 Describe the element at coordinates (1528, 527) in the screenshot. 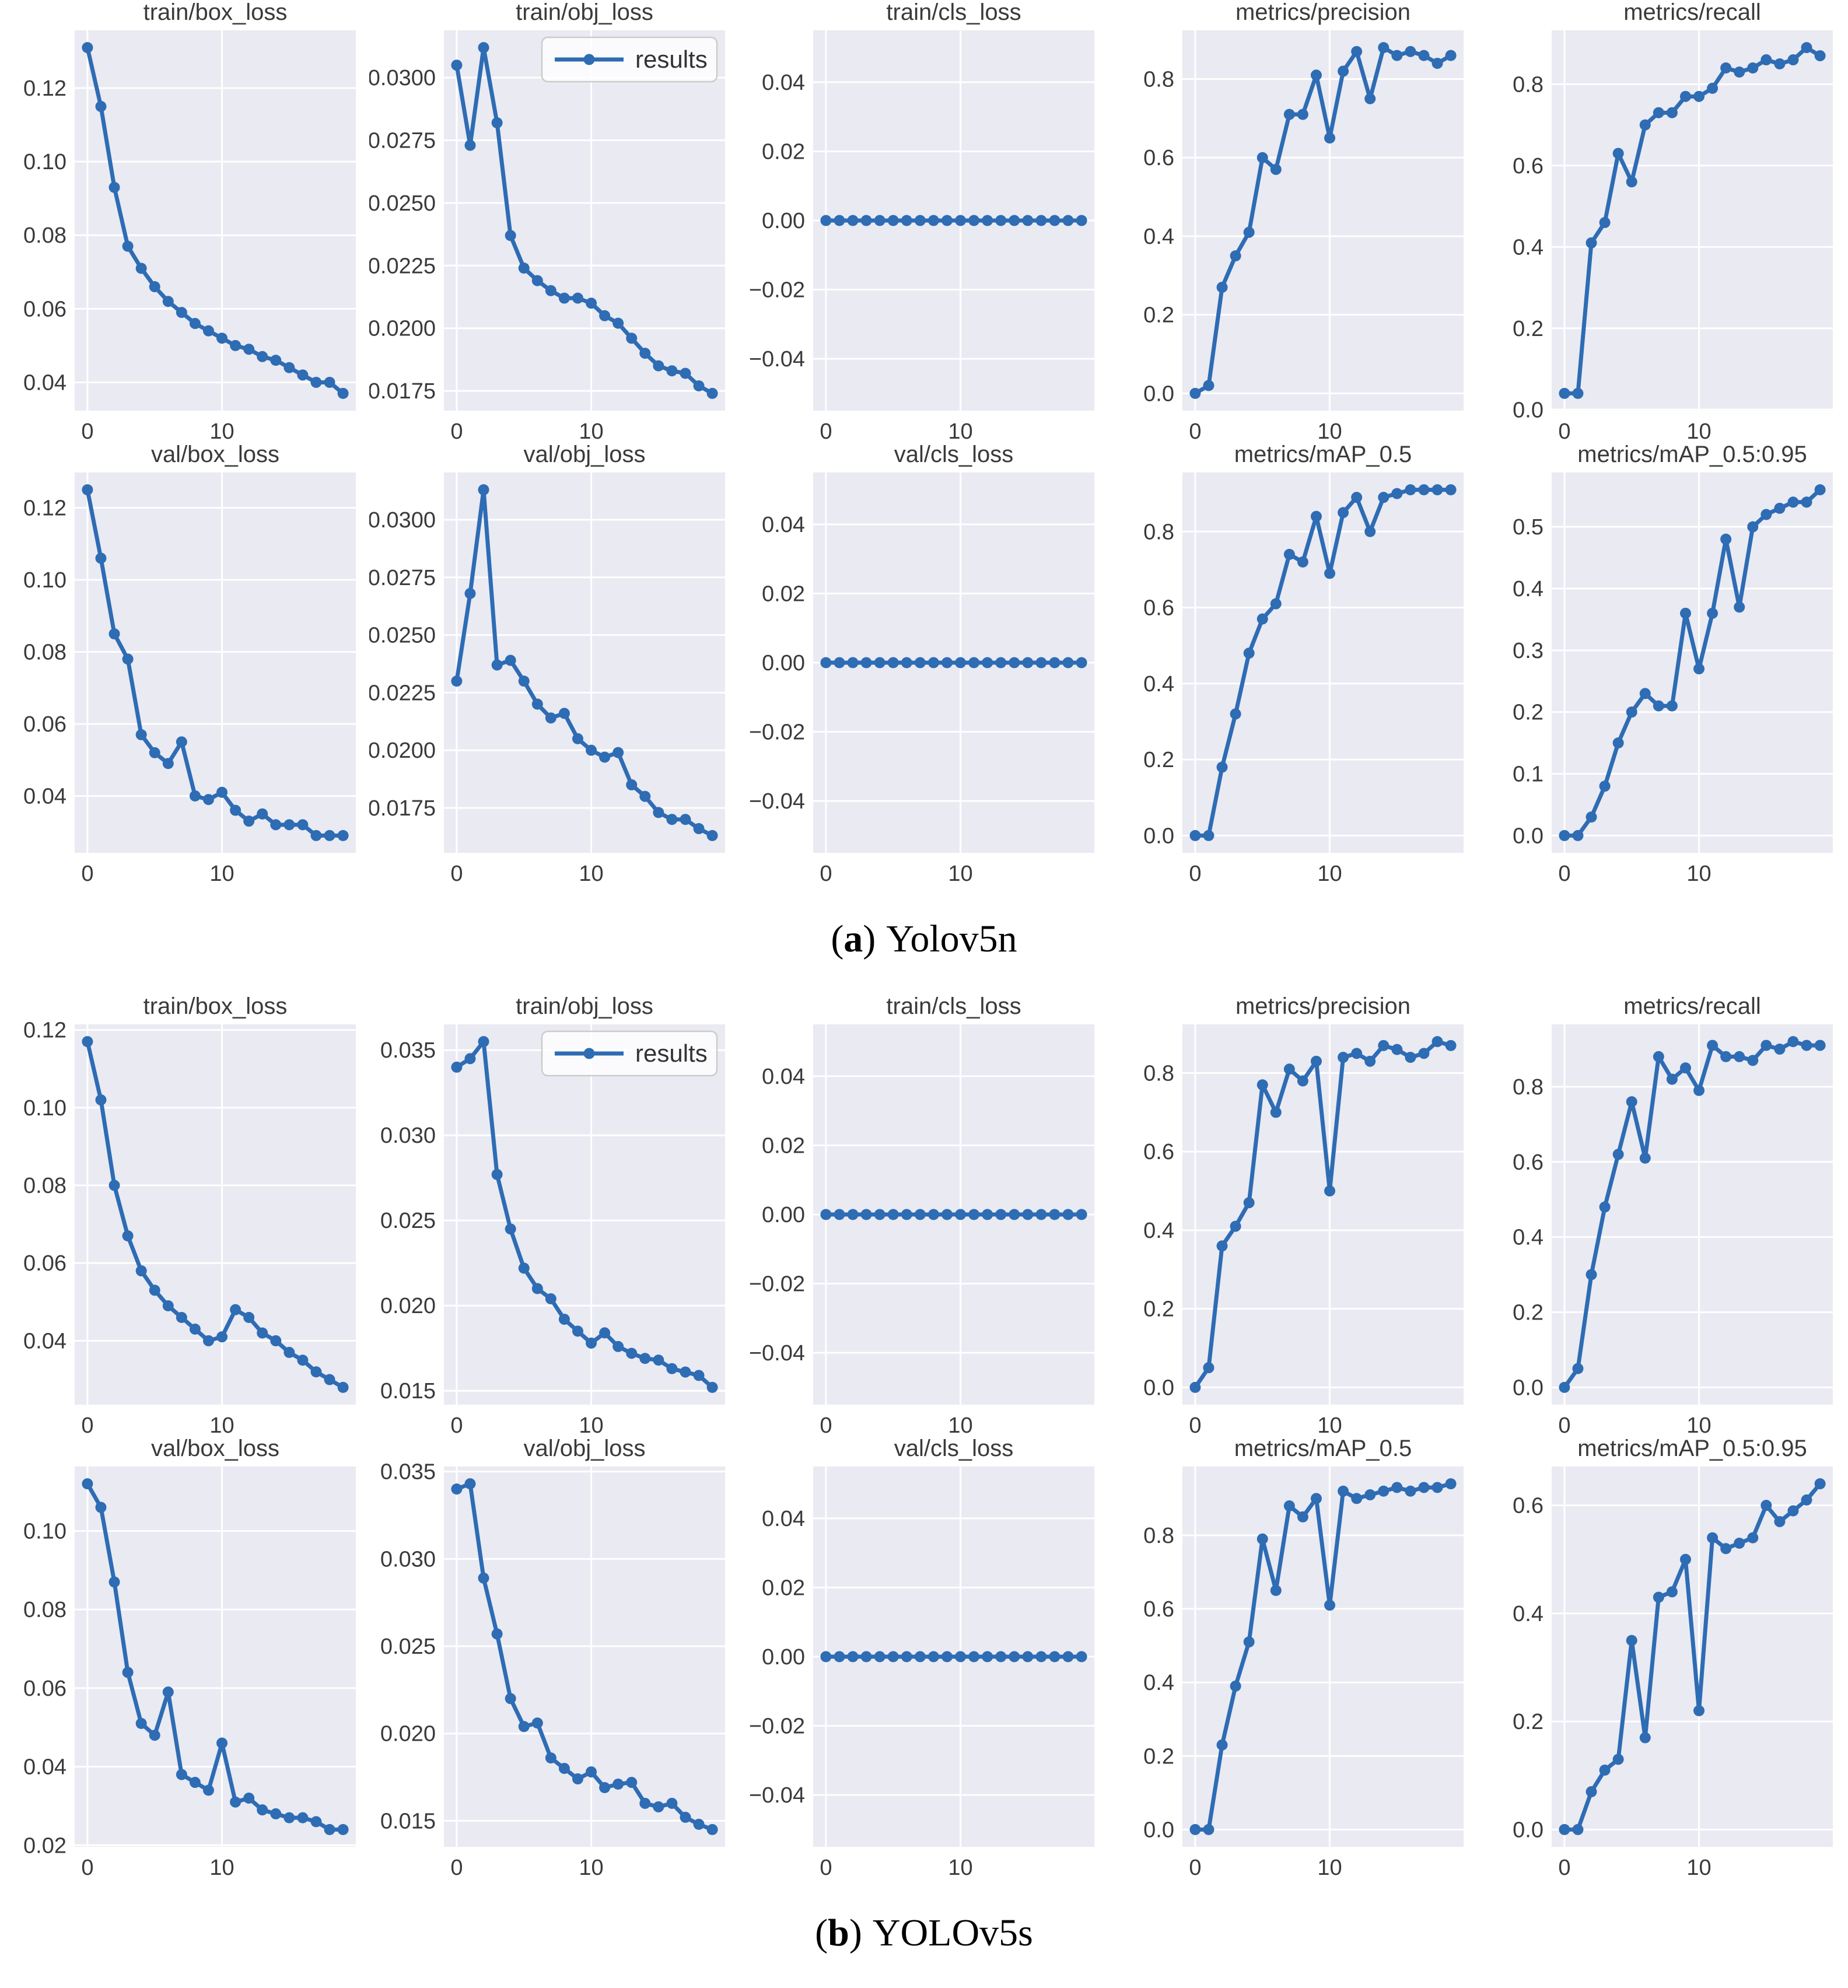

I see `svg-text: 0.5` at that location.